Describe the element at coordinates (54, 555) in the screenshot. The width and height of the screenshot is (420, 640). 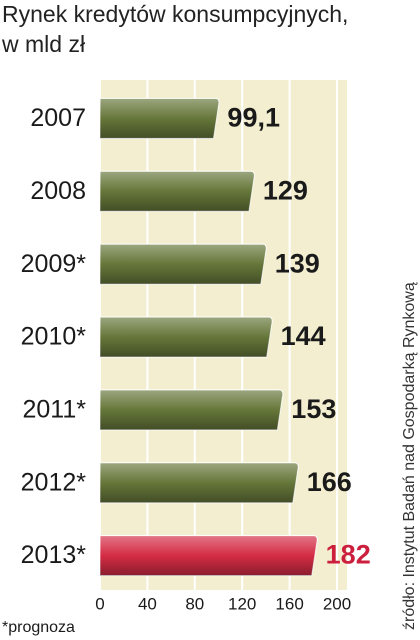
I see `y-tick-label: 2013*` at that location.